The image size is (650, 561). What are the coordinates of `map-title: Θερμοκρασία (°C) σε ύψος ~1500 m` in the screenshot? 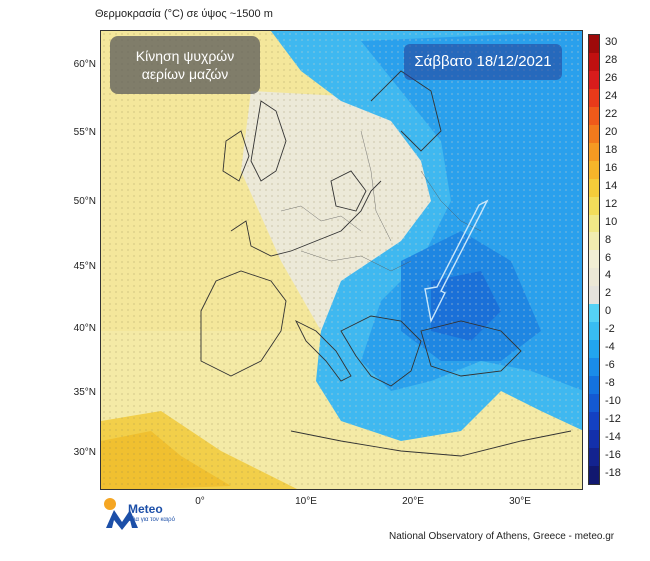 It's located at (184, 14).